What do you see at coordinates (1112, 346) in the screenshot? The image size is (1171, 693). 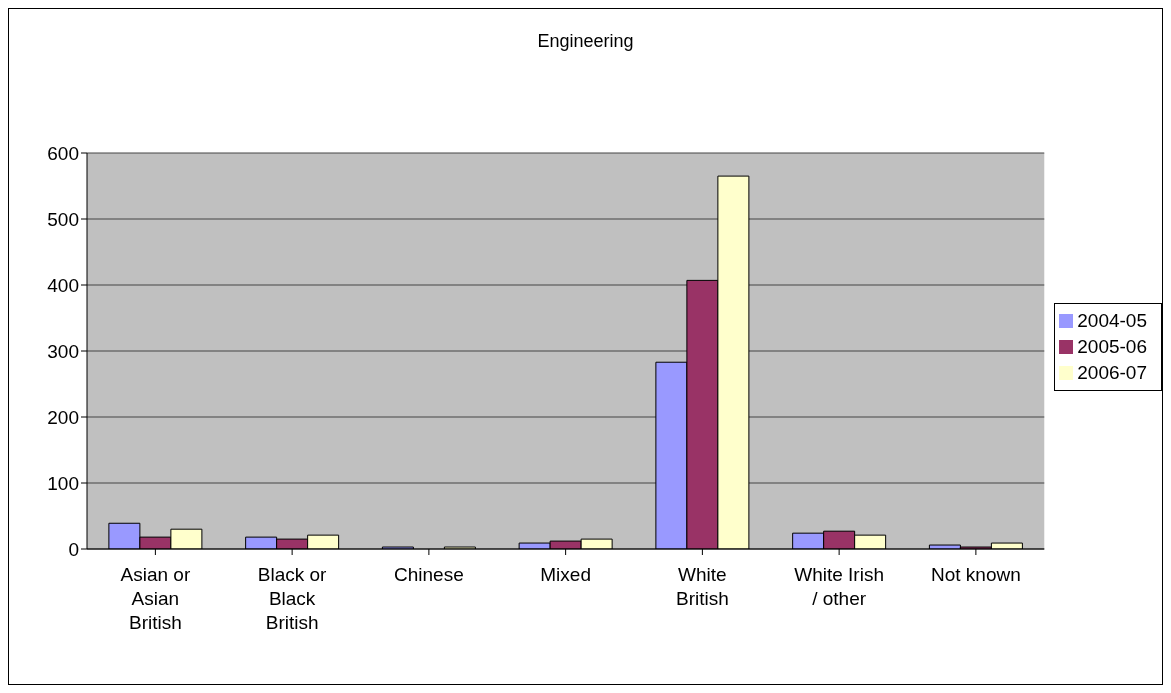 I see `legend-label: 2005-06` at bounding box center [1112, 346].